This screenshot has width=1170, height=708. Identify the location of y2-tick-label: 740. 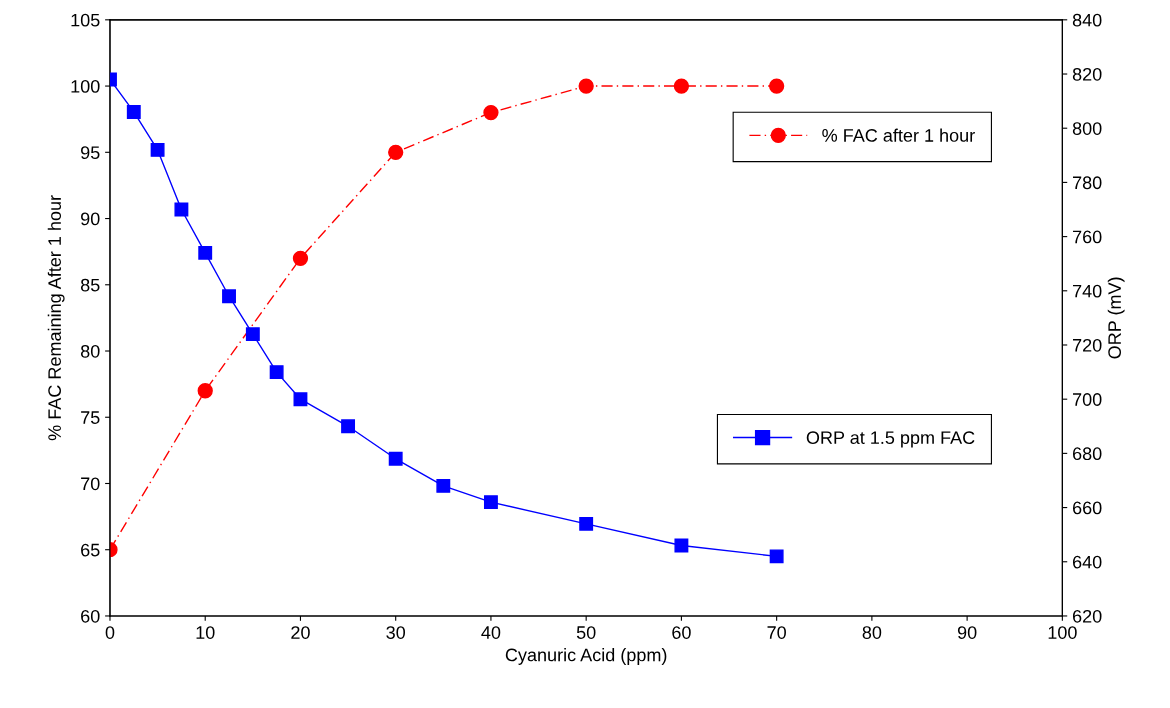
(1087, 291).